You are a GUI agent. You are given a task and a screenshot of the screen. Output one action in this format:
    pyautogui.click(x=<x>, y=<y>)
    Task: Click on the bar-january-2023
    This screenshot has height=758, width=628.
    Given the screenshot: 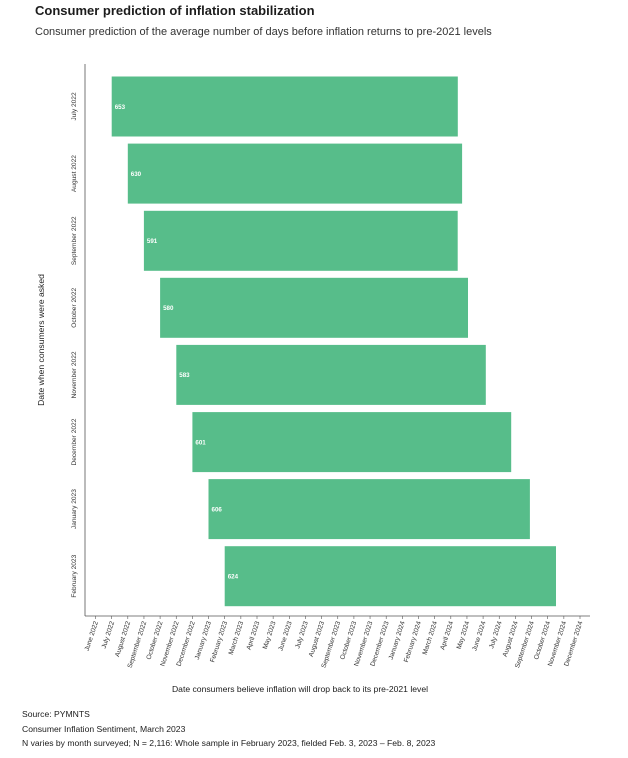 What is the action you would take?
    pyautogui.click(x=369, y=509)
    